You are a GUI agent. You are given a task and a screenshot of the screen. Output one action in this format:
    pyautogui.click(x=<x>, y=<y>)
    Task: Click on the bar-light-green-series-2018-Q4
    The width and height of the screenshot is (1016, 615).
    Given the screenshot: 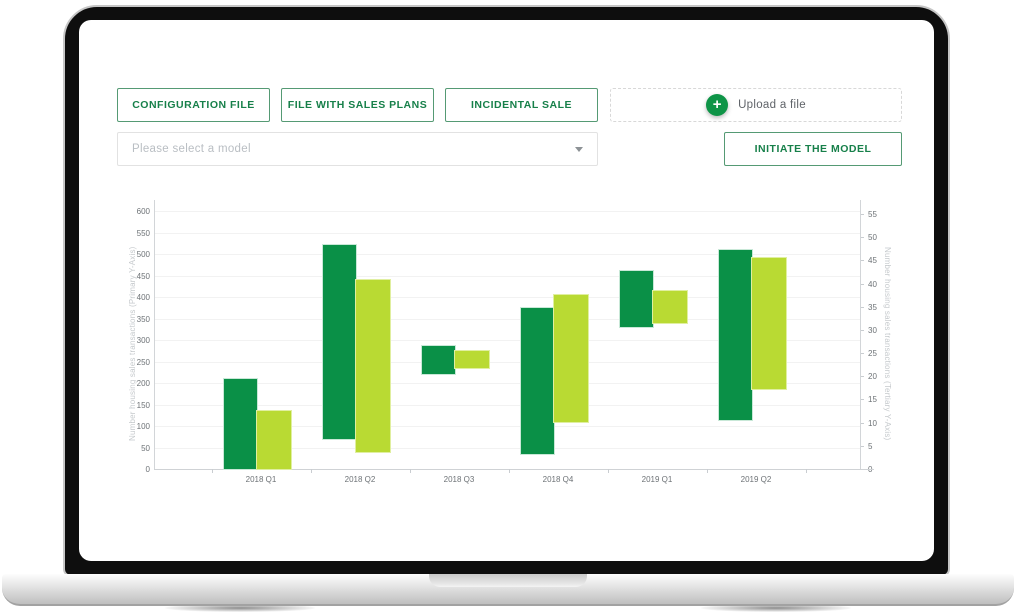 What is the action you would take?
    pyautogui.click(x=571, y=358)
    